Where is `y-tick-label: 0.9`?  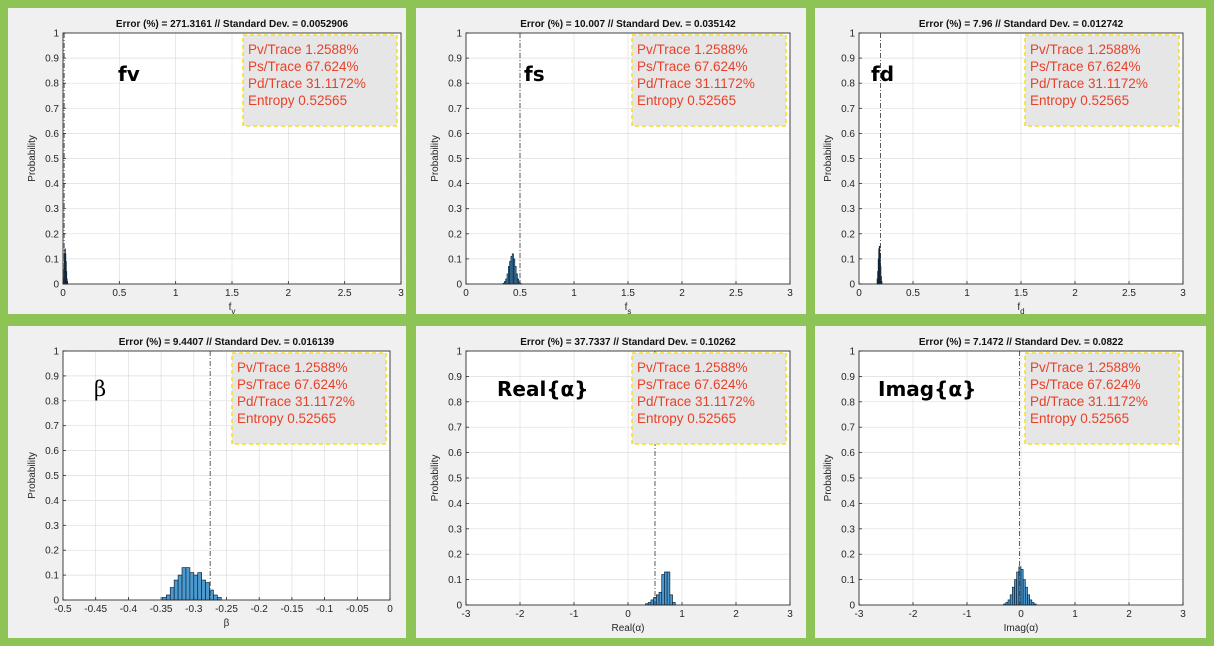 y-tick-label: 0.9 is located at coordinates (455, 59).